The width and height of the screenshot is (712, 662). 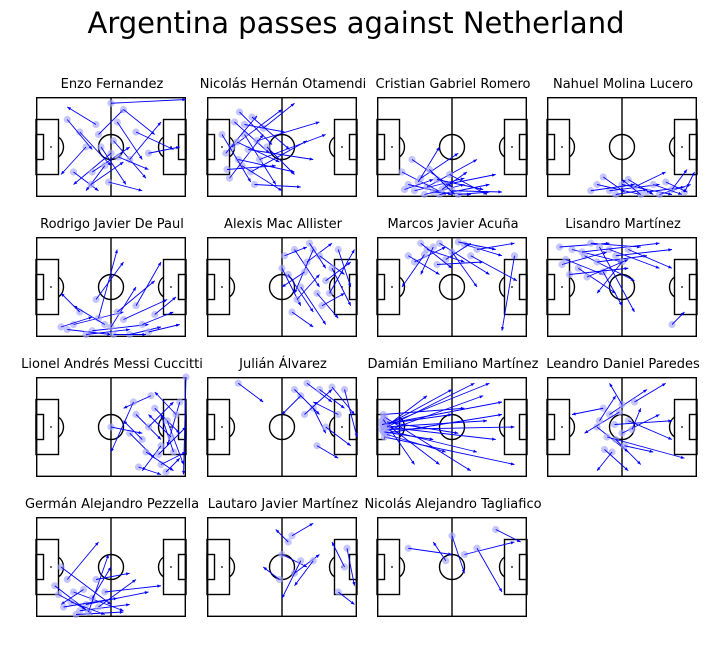 I want to click on pitch-markings, so click(x=622, y=286).